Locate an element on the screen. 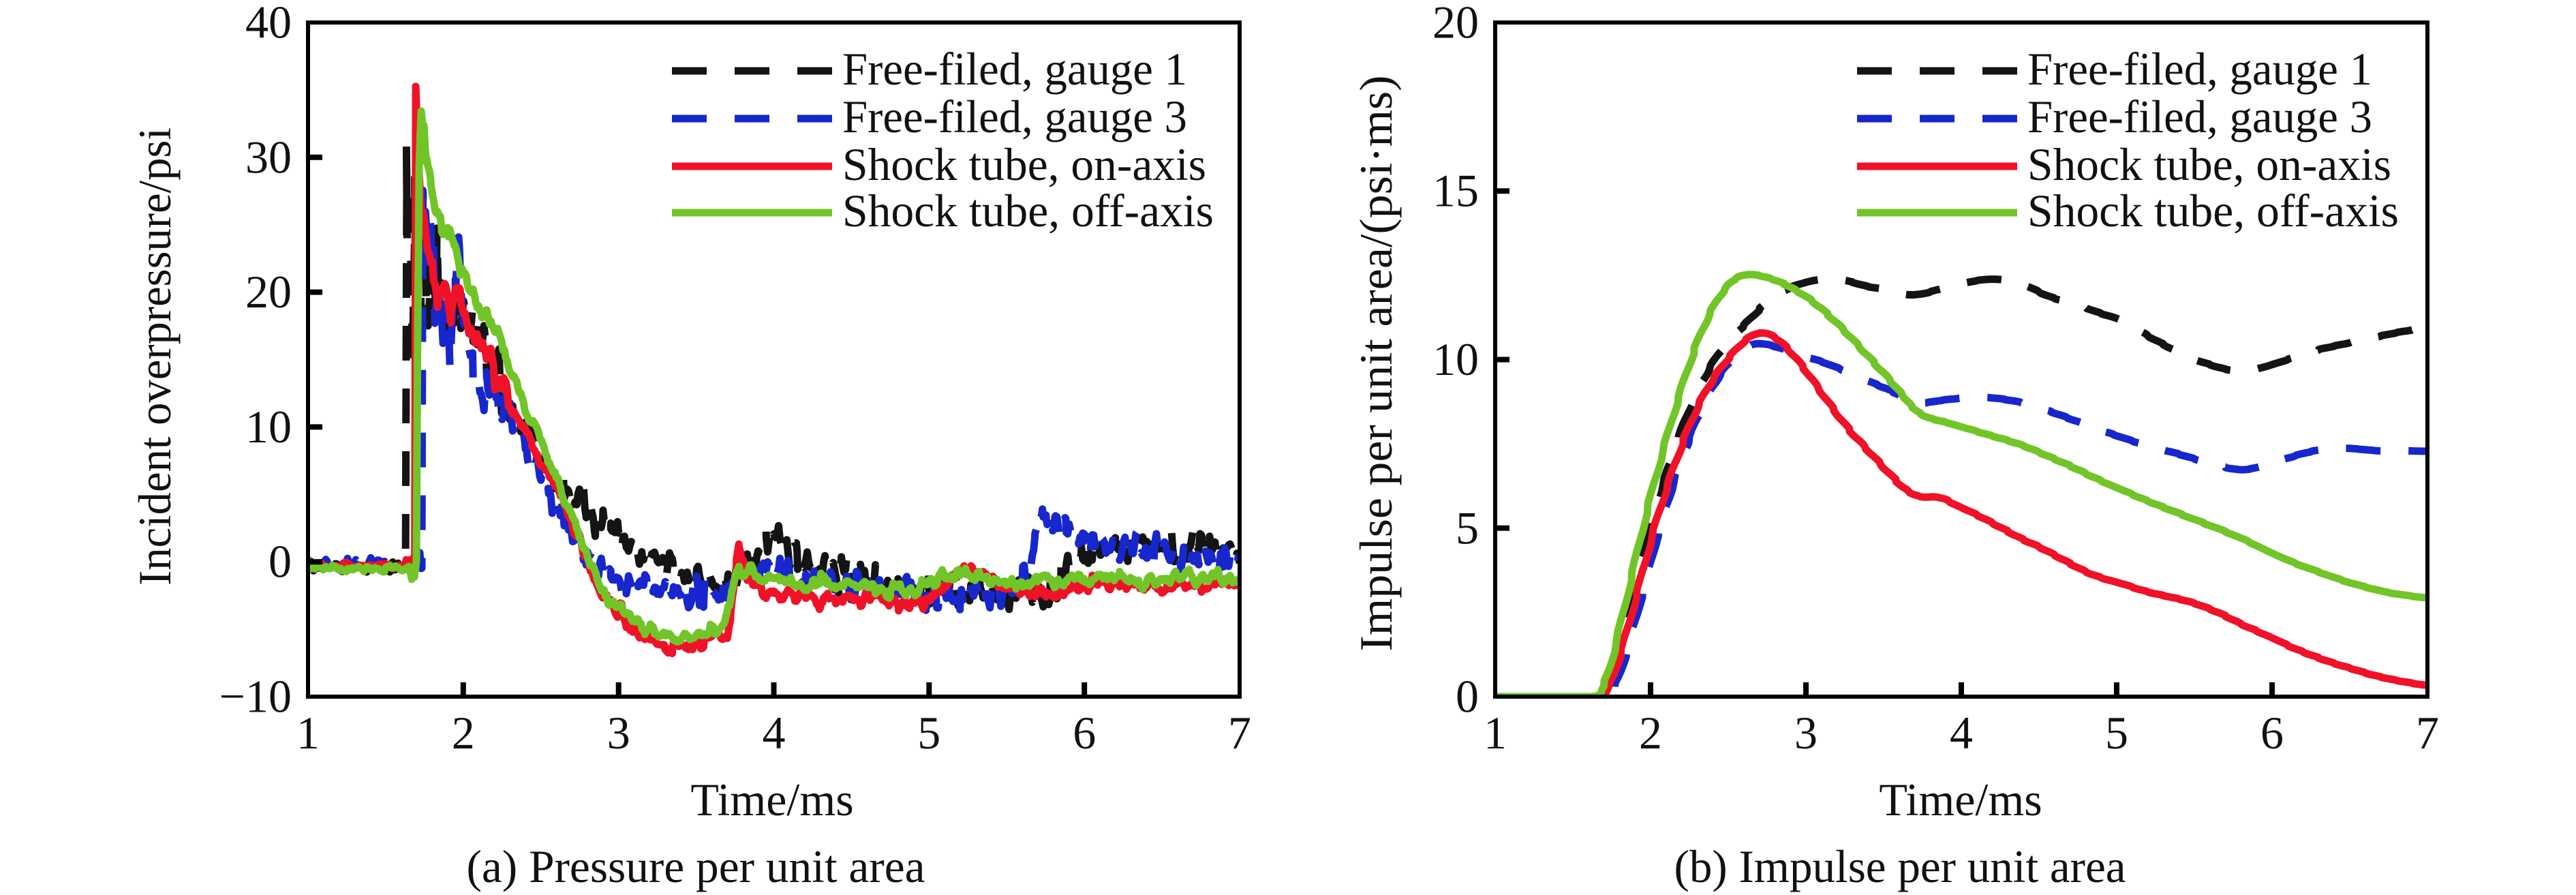 This screenshot has width=2576, height=895. svg-text: Impulse per unit area/(psi·ms) is located at coordinates (1376, 364).